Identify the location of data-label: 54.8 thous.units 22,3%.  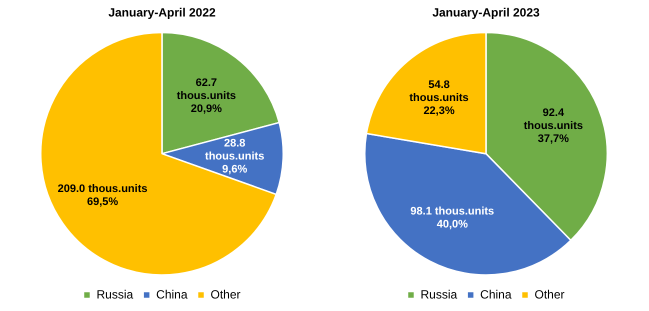
(439, 98).